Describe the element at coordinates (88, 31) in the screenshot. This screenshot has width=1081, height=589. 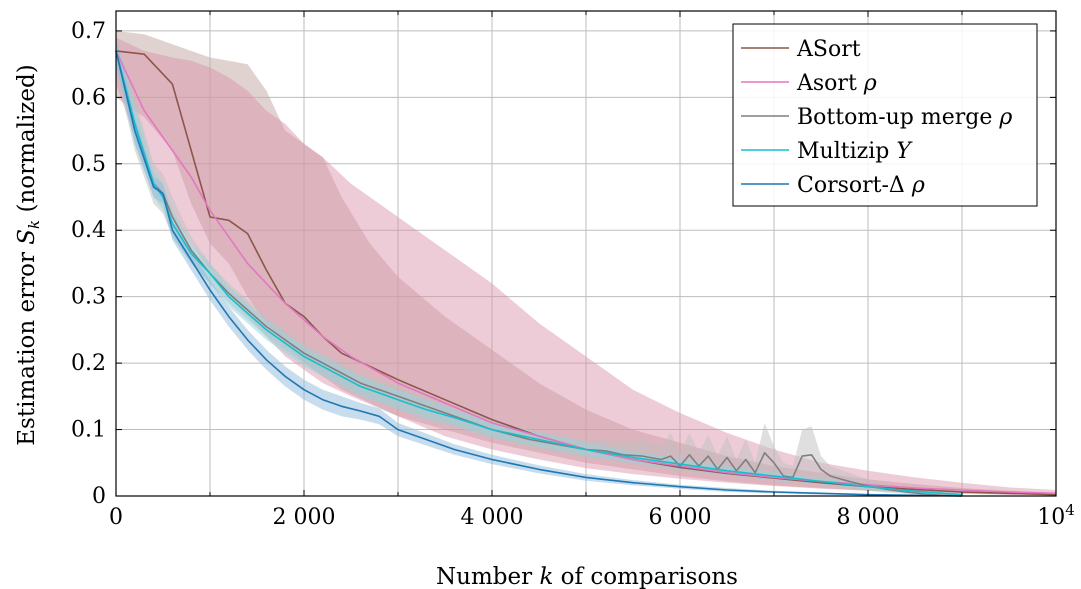
I see `y-tick-label: 0.7` at that location.